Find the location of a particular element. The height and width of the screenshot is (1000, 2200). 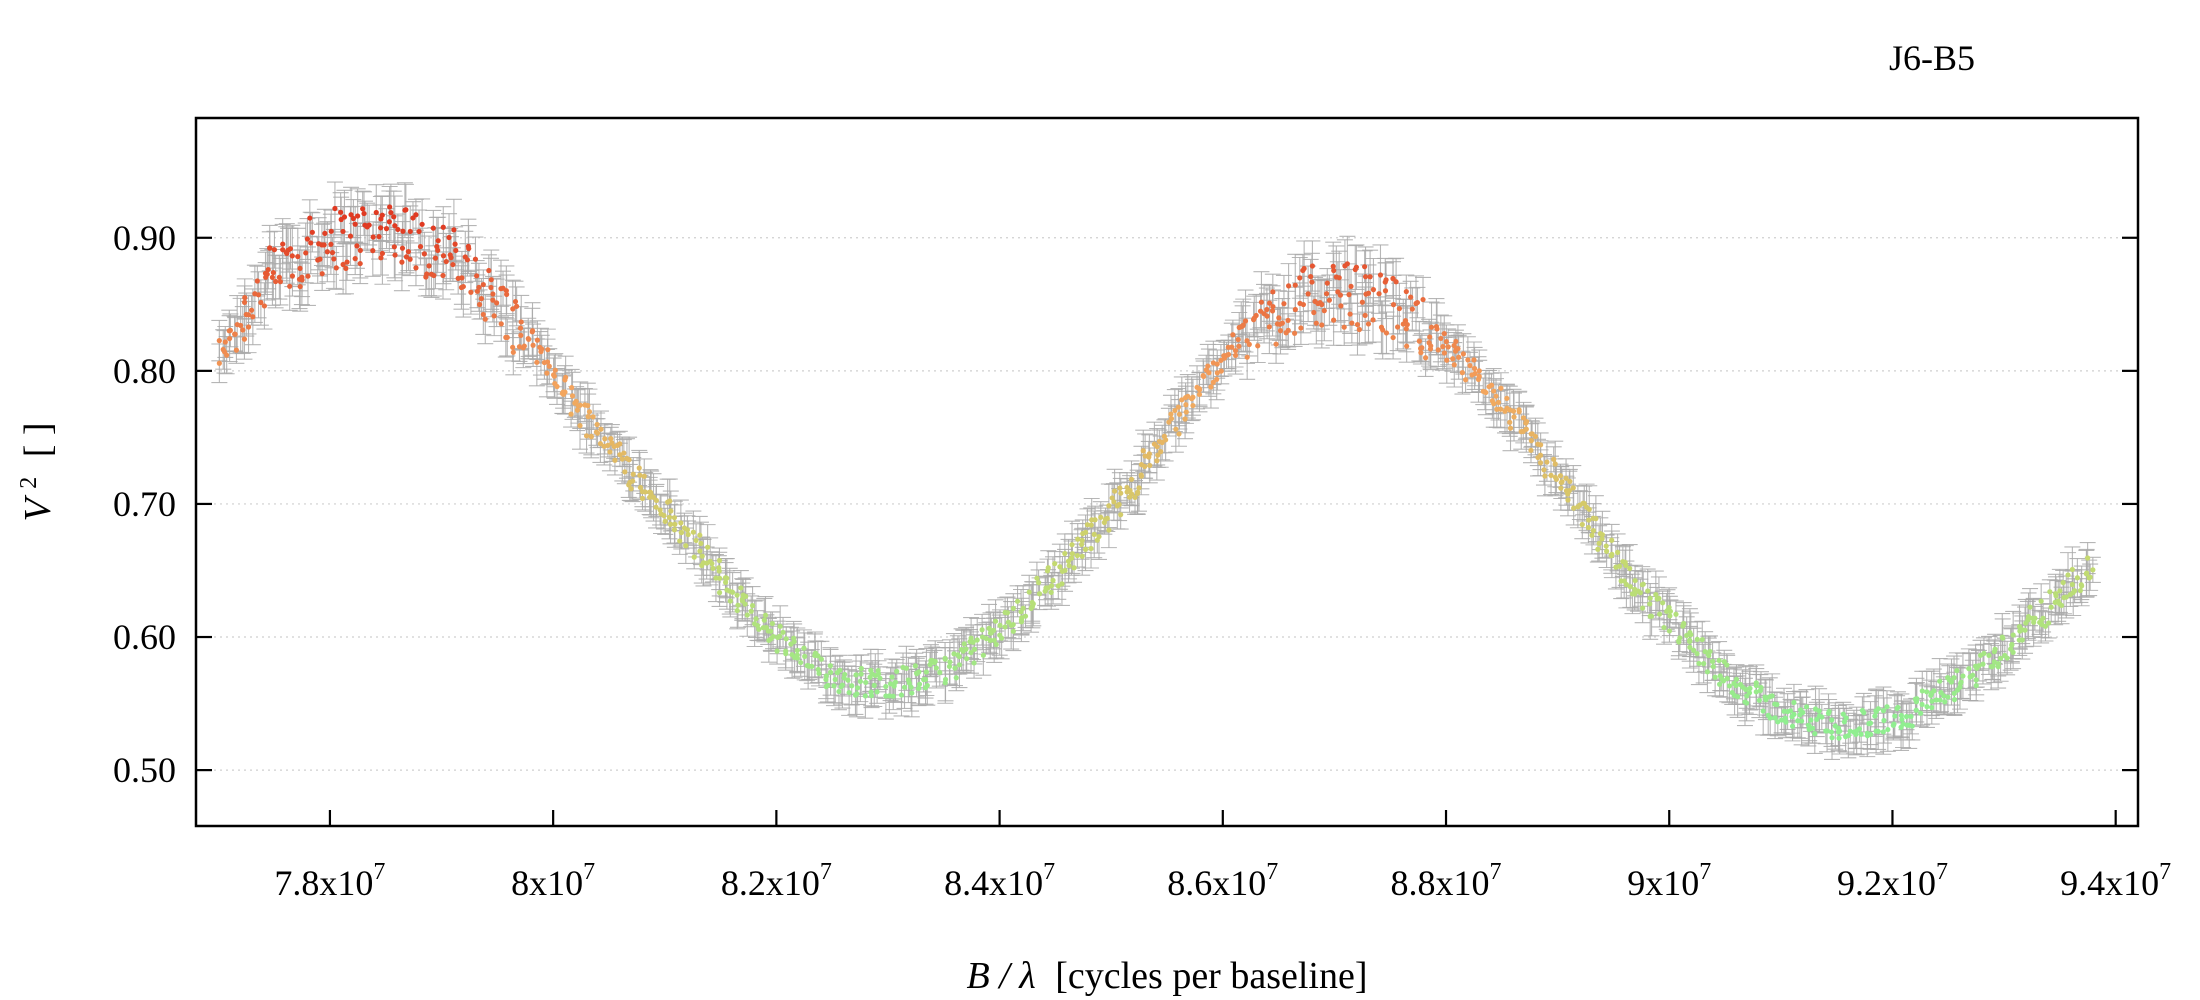

y-tick-label: 0.60 is located at coordinates (144, 637).